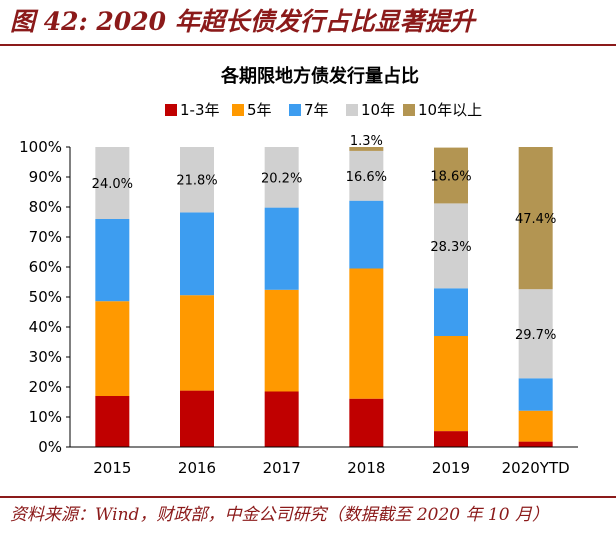 The width and height of the screenshot is (616, 557). I want to click on y-tick-label: 70%, so click(45, 237).